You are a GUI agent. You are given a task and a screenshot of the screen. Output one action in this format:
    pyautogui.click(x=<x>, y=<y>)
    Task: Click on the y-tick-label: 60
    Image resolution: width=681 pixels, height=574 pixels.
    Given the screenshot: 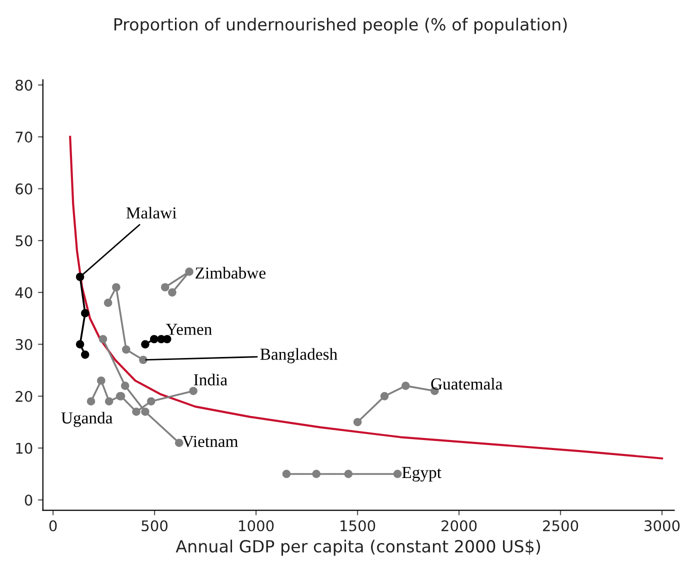 What is the action you would take?
    pyautogui.click(x=24, y=188)
    